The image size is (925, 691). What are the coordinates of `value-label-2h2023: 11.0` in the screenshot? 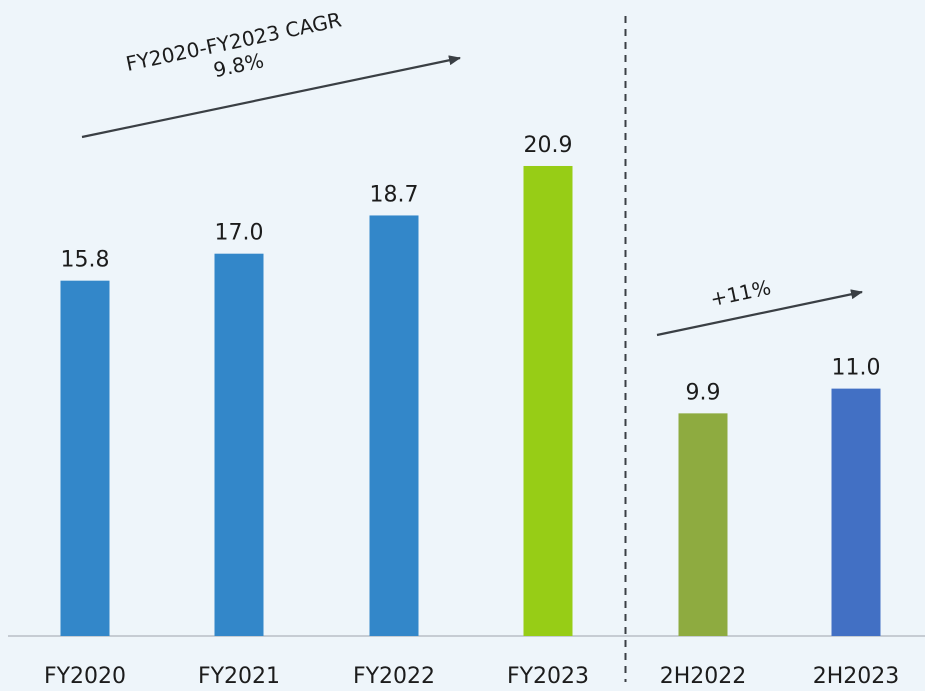 It's located at (856, 368).